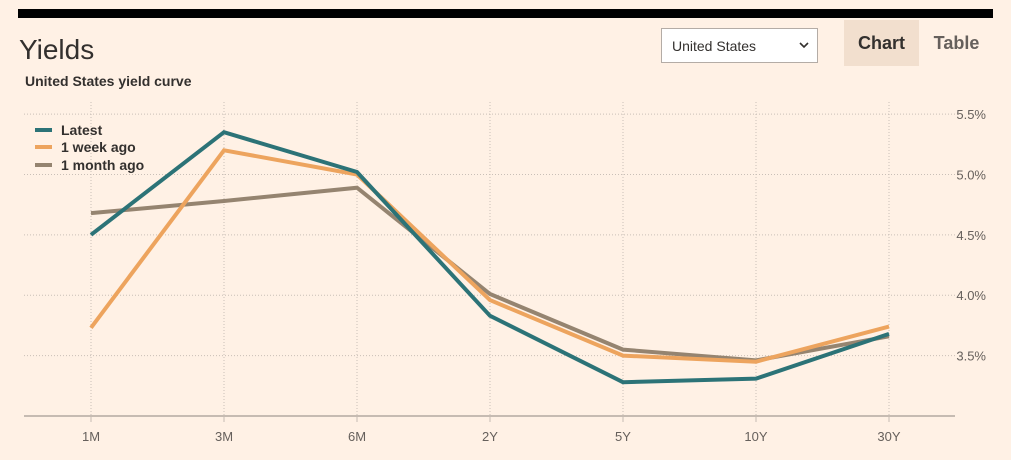  What do you see at coordinates (43, 164) in the screenshot?
I see `legend-swatch-1-month-ago` at bounding box center [43, 164].